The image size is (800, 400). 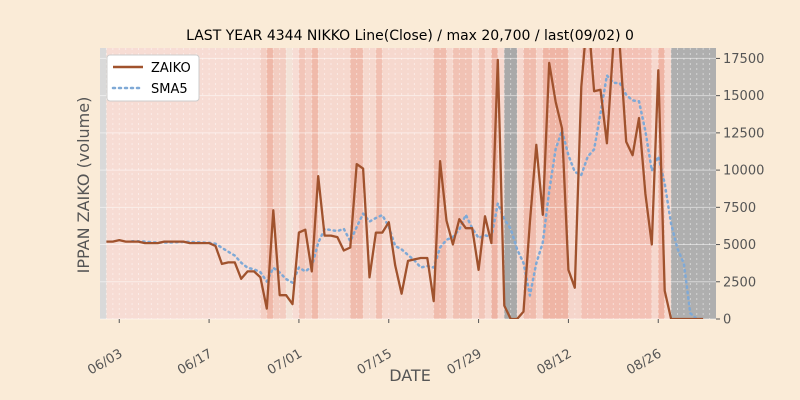 What do you see at coordinates (171, 68) in the screenshot?
I see `legend-label-zaiko: ZAIKO` at bounding box center [171, 68].